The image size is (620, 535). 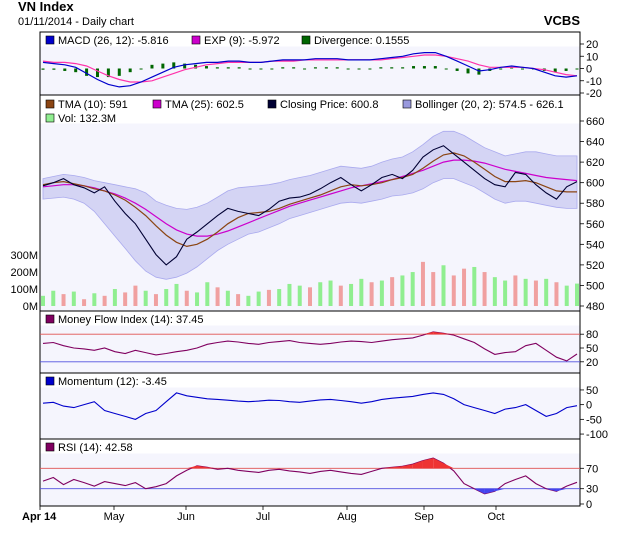 I want to click on momentum-y-tick: -50, so click(x=594, y=420).